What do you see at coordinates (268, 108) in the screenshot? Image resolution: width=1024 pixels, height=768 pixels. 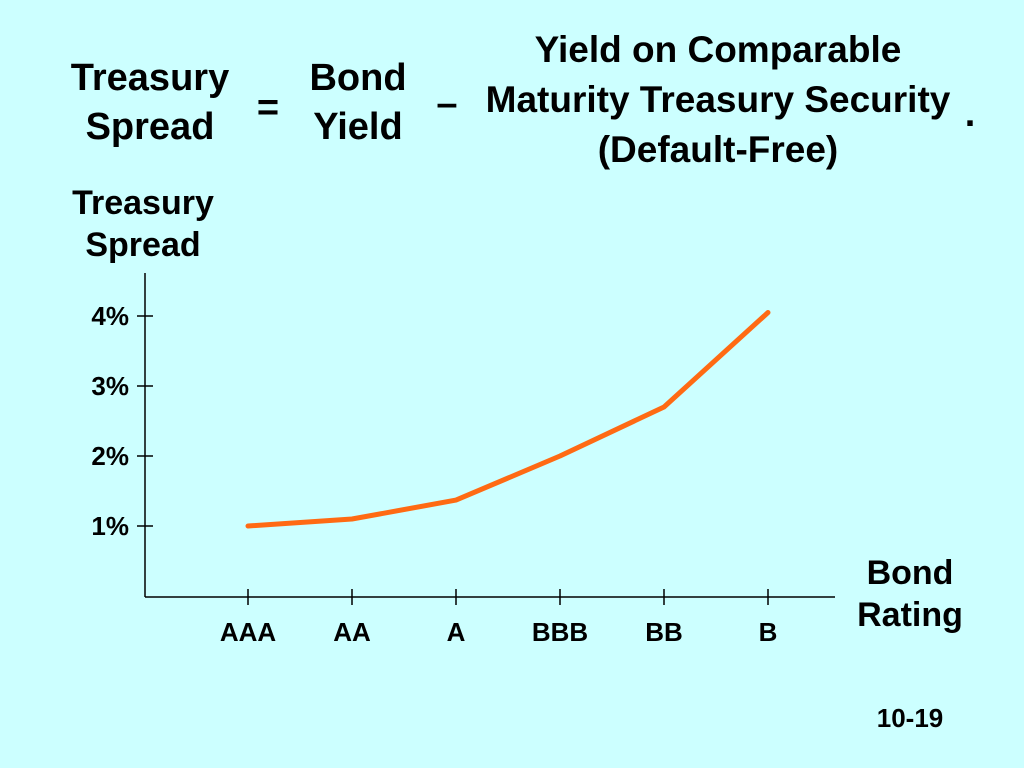 I see `formula-equals: =` at bounding box center [268, 108].